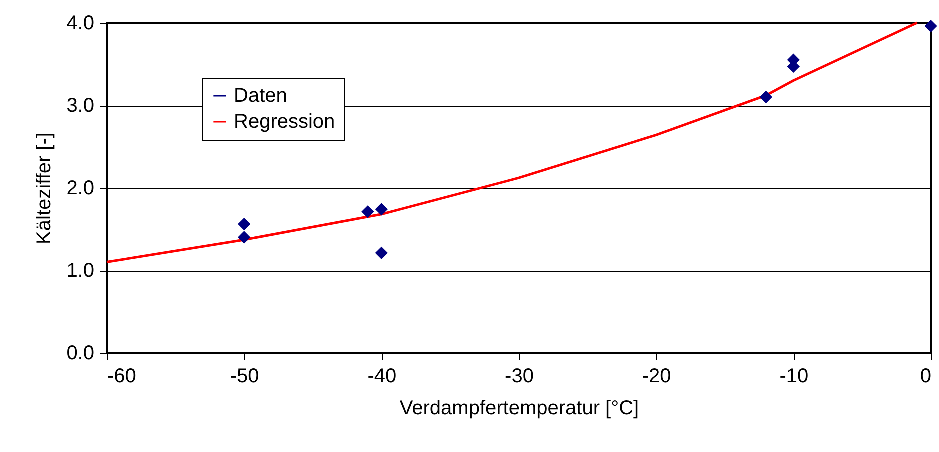 Image resolution: width=939 pixels, height=452 pixels. I want to click on x-tick-label: -30, so click(519, 377).